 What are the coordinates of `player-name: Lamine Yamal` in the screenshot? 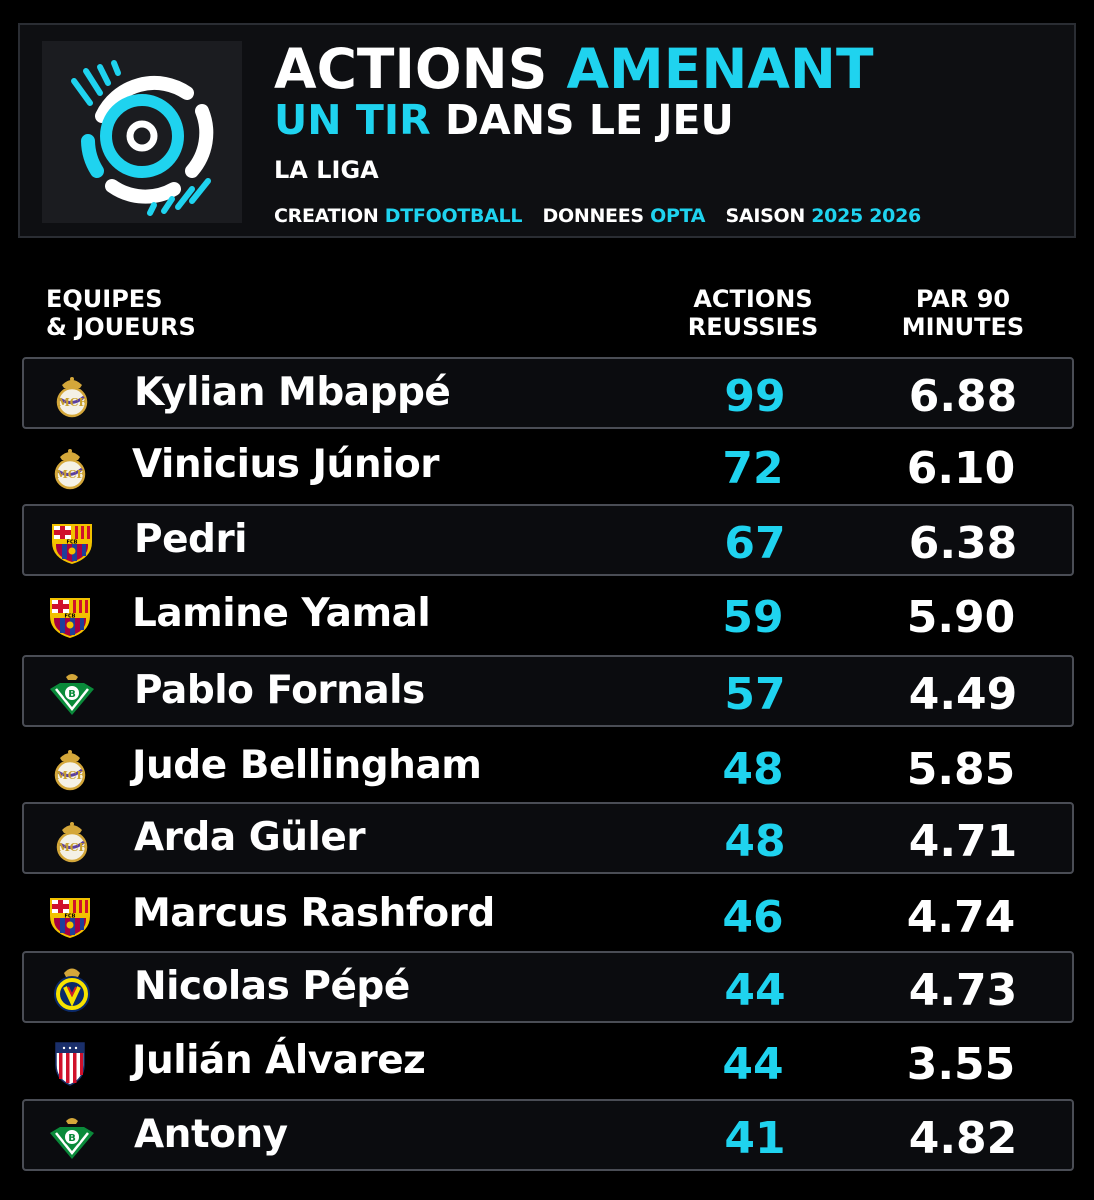 It's located at (281, 613).